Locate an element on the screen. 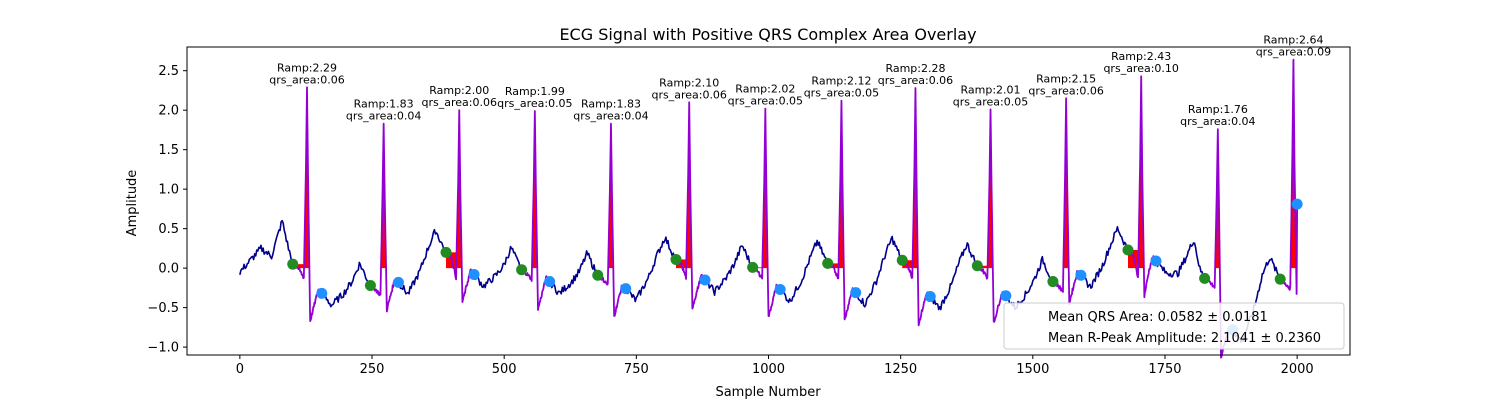 The image size is (1500, 400). ramp-annotation: Ramp:2.10 is located at coordinates (689, 82).